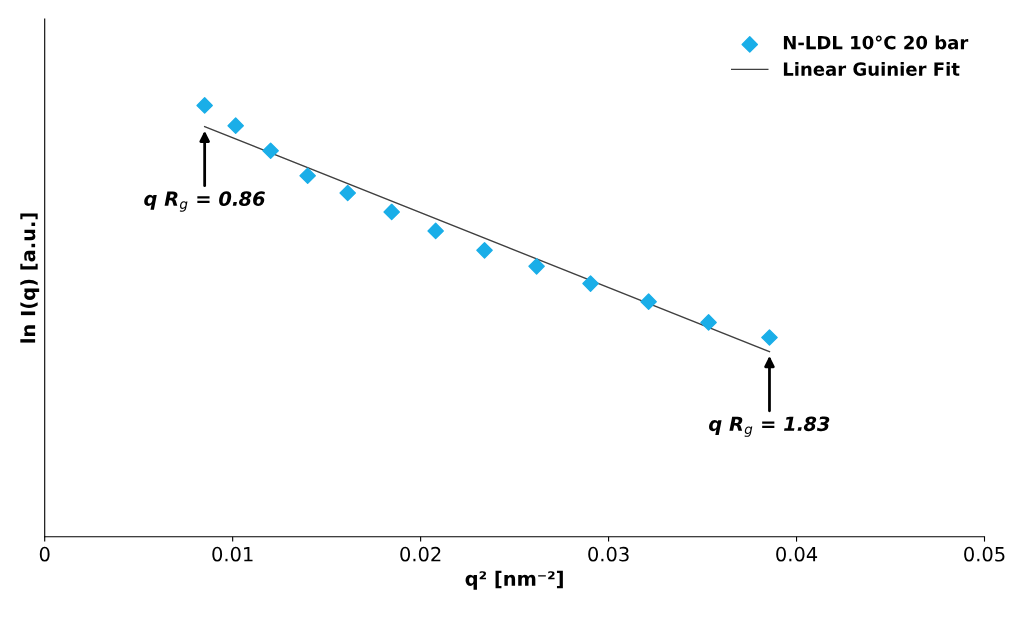 The image size is (1016, 639). What do you see at coordinates (232, 554) in the screenshot?
I see `x-tick-label: 0.01` at bounding box center [232, 554].